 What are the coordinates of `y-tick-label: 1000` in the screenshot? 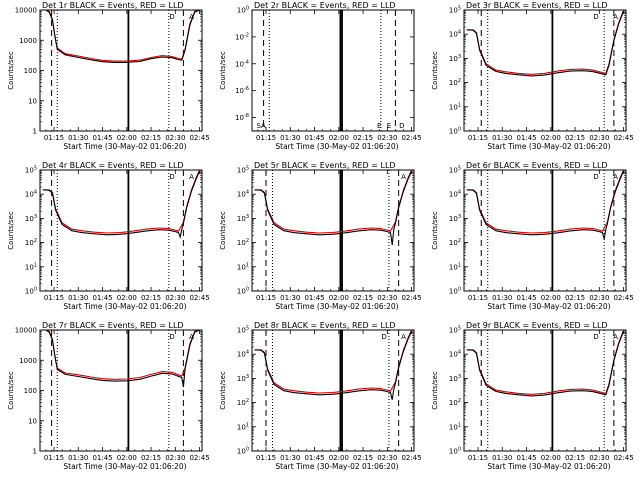 It's located at (28, 41).